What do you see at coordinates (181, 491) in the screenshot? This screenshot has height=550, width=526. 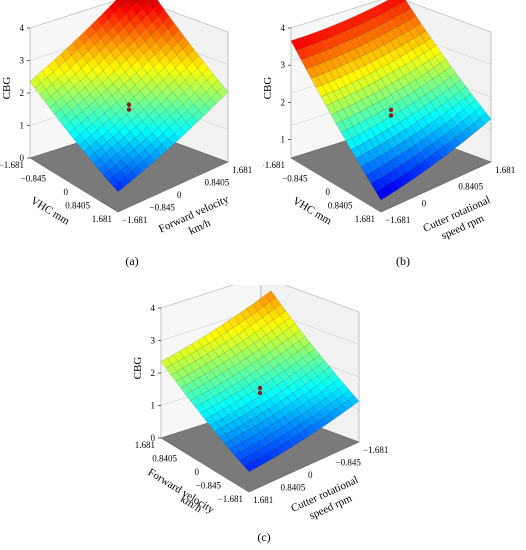 I see `x-axis-label: Forward velocity` at bounding box center [181, 491].